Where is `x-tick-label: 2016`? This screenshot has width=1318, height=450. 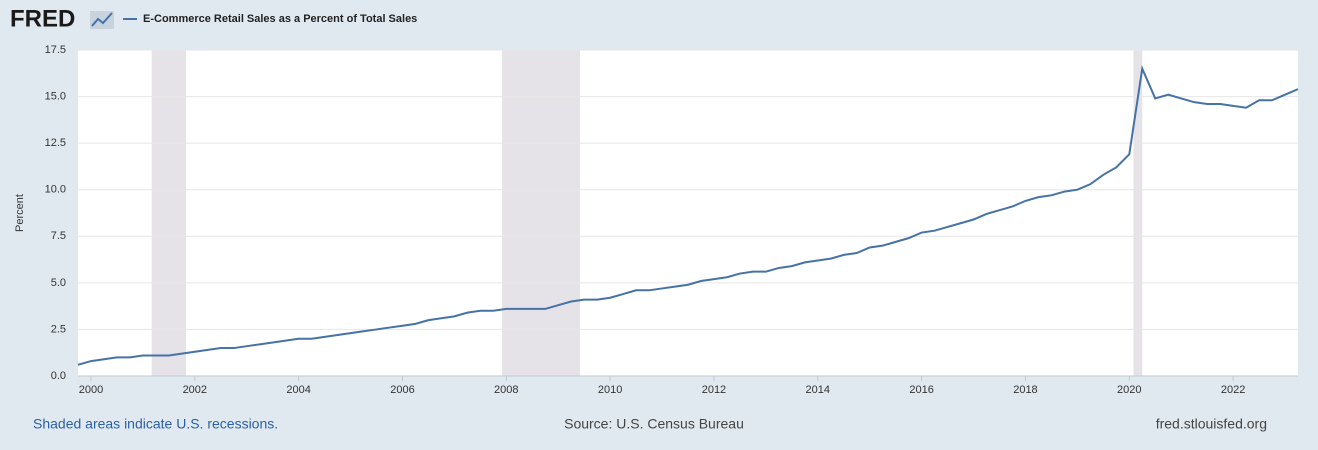
x-tick-label: 2016 is located at coordinates (921, 390).